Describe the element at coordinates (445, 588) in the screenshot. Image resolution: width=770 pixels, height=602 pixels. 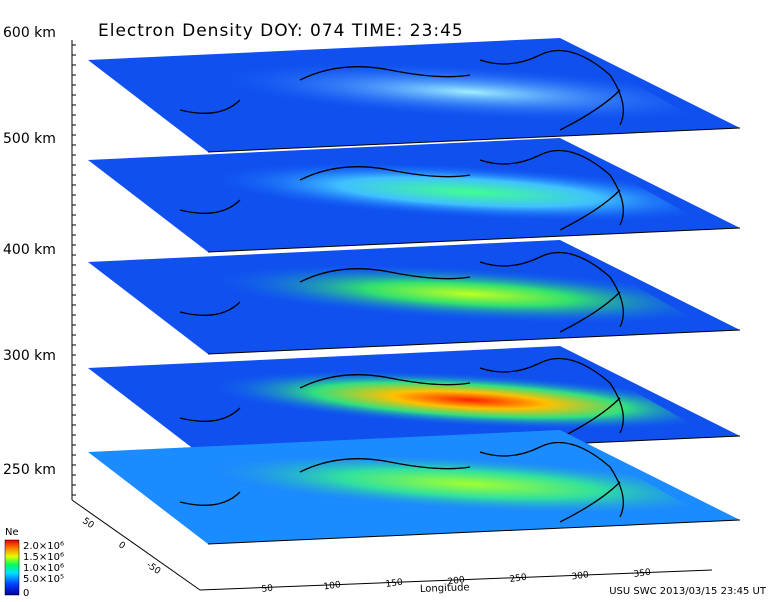
I see `longitude-title: Longitude` at that location.